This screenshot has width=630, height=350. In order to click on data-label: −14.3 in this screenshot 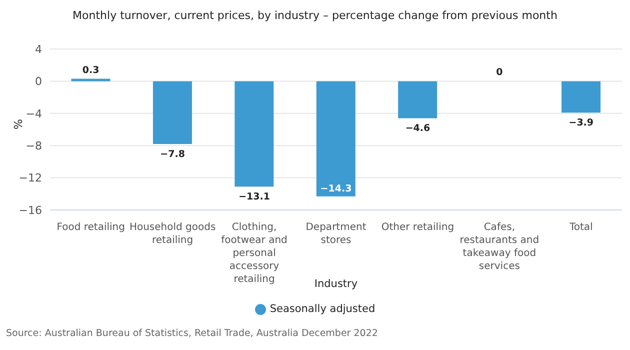, I will do `click(336, 188)`.